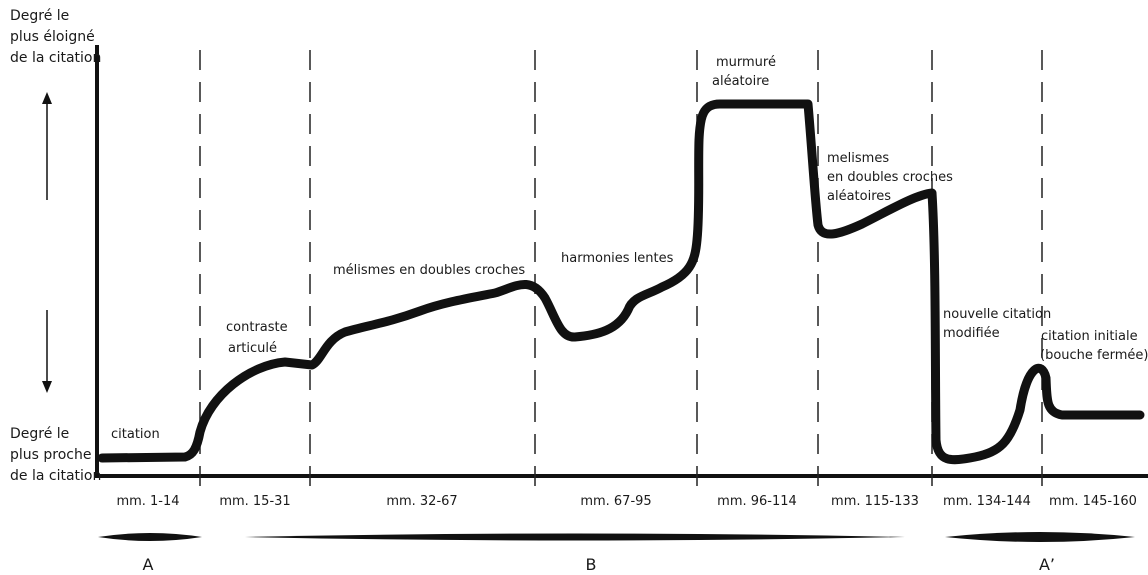 This screenshot has height=575, width=1148. What do you see at coordinates (55, 476) in the screenshot?
I see `bottom-axis-label-3: de la citation` at bounding box center [55, 476].